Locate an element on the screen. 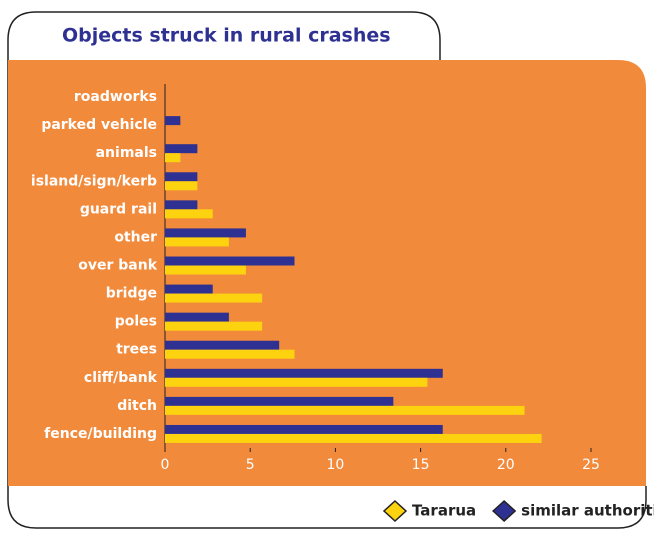  y-tick-label: poles is located at coordinates (136, 322).